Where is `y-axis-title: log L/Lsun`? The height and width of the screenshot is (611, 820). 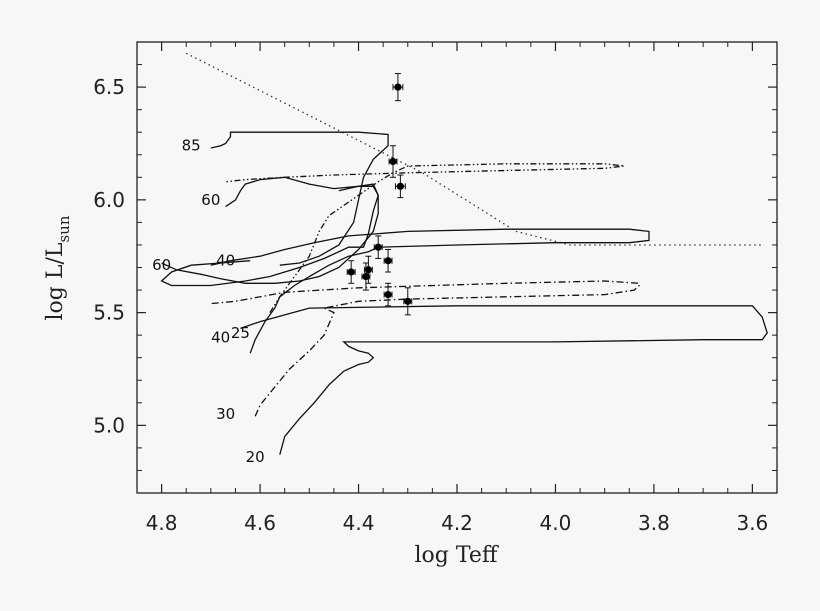
y-axis-title: log L/Lsun is located at coordinates (58, 267).